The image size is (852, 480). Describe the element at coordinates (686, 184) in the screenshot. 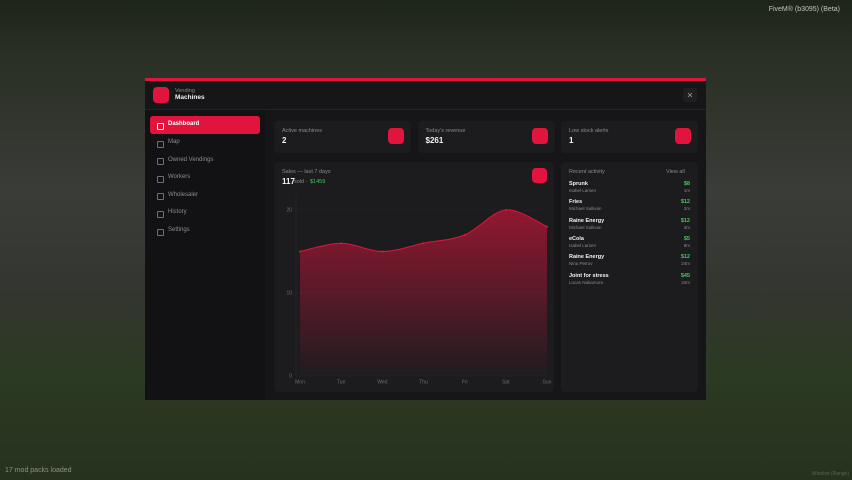

I see `activity-amount: $8` at that location.